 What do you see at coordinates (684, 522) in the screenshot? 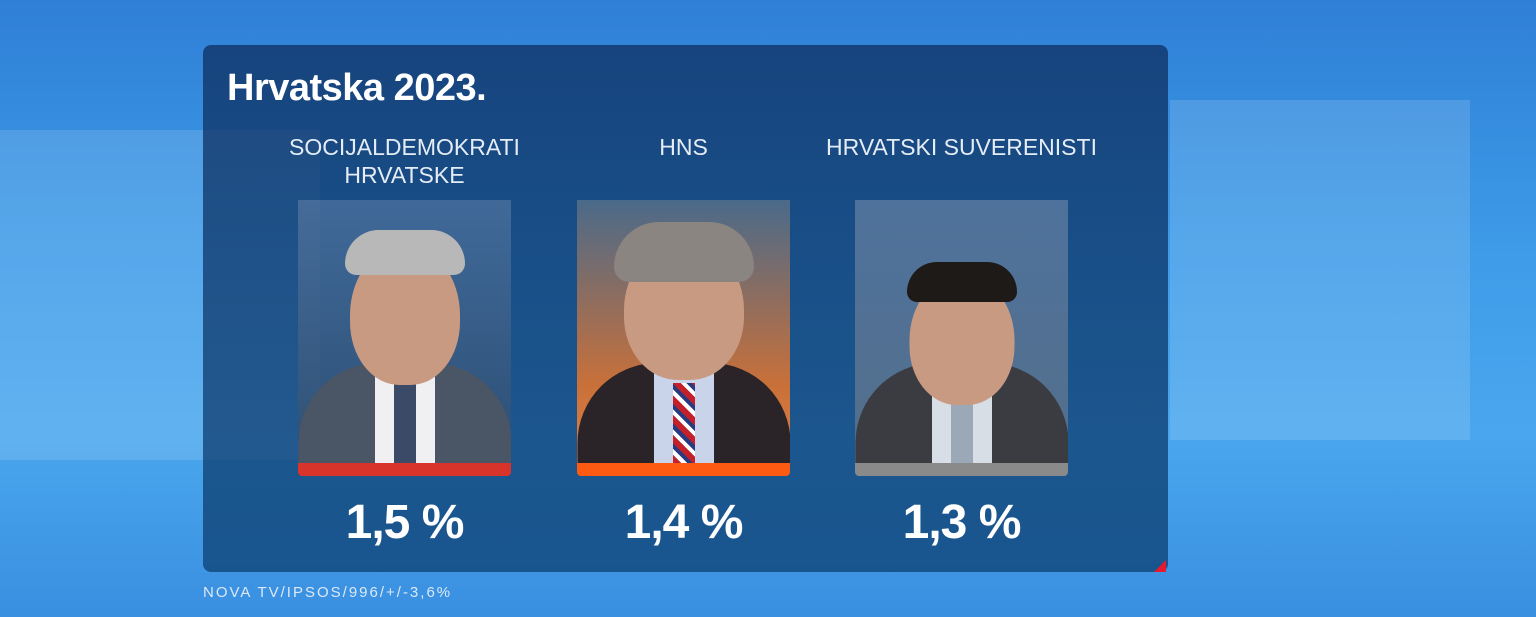
I see `percent-value: 1,4 %` at bounding box center [684, 522].